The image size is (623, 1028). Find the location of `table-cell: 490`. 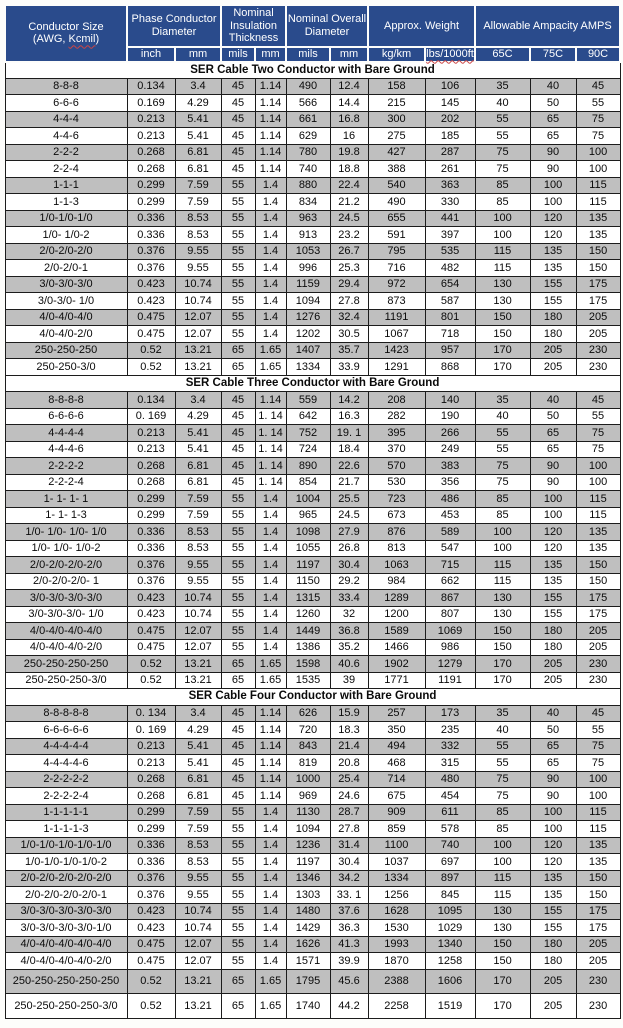

table-cell: 490 is located at coordinates (396, 202).